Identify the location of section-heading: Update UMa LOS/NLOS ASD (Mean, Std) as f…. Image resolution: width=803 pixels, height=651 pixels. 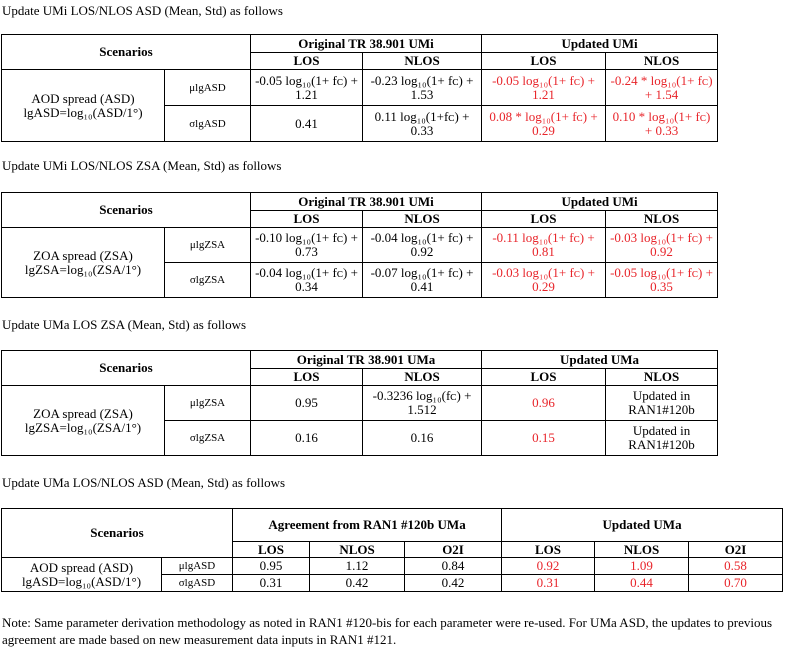
(144, 482).